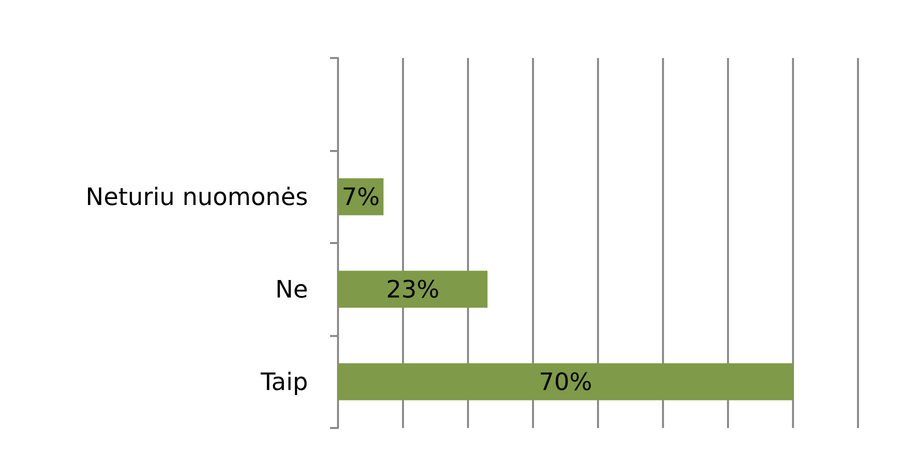  What do you see at coordinates (284, 382) in the screenshot?
I see `y-tick-label: Taip` at bounding box center [284, 382].